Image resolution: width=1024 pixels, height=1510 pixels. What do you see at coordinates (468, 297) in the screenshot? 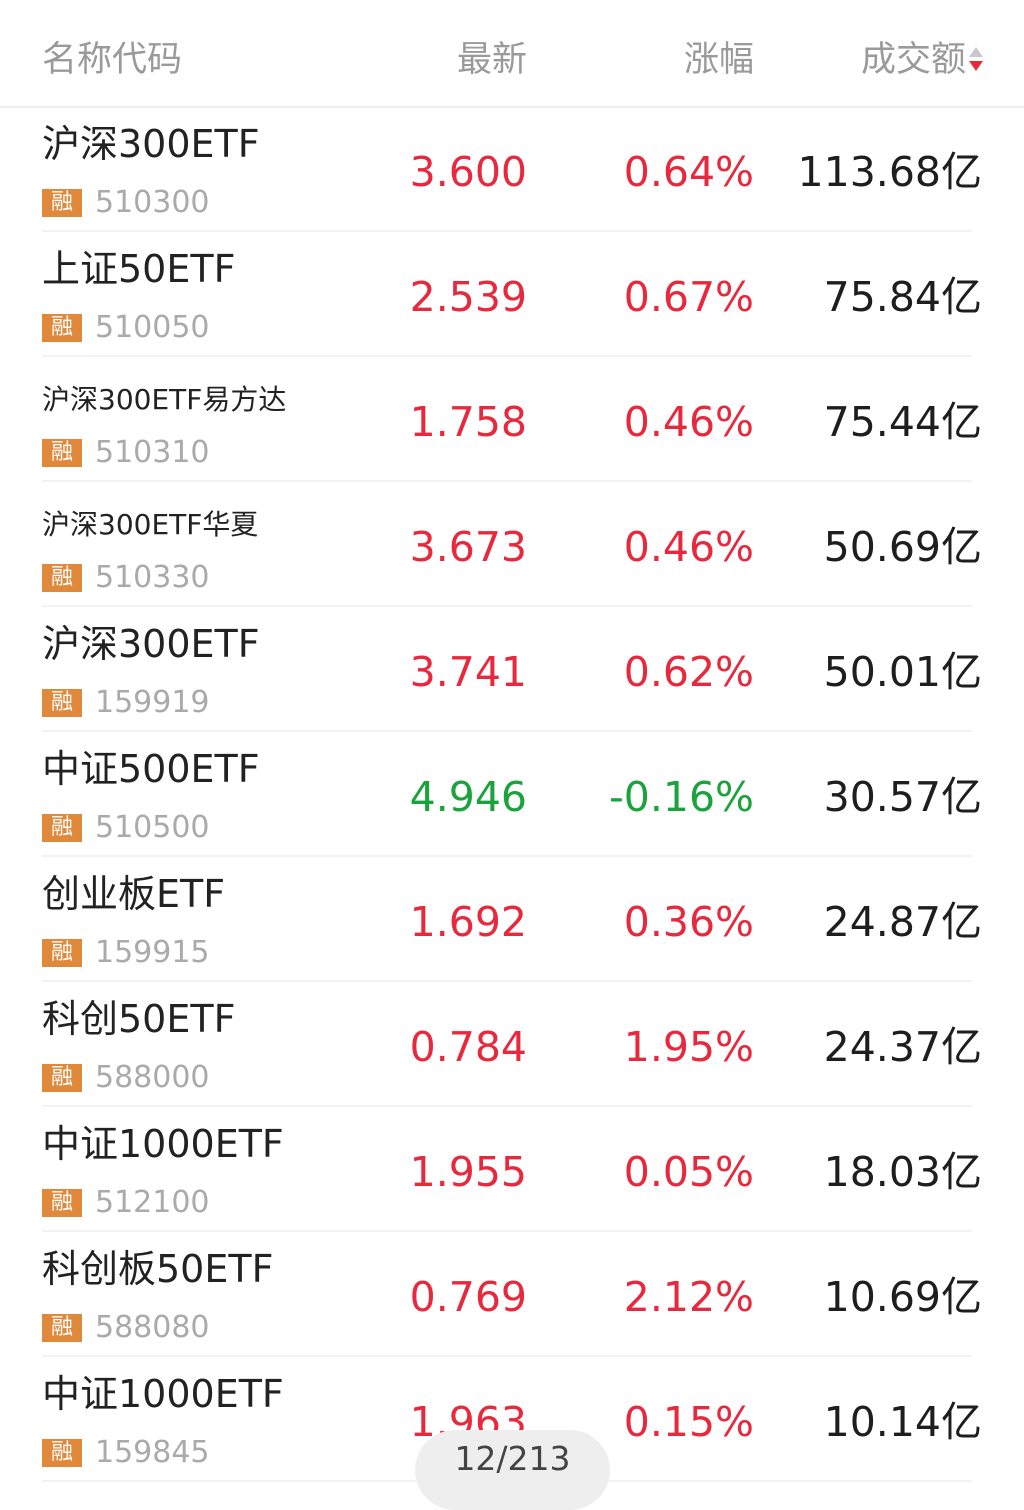
I see `latest-price: 2.539` at bounding box center [468, 297].